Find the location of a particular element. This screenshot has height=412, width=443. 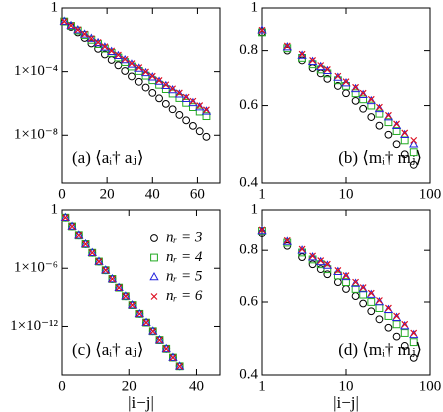

x-tick-label: 0 is located at coordinates (62, 386).